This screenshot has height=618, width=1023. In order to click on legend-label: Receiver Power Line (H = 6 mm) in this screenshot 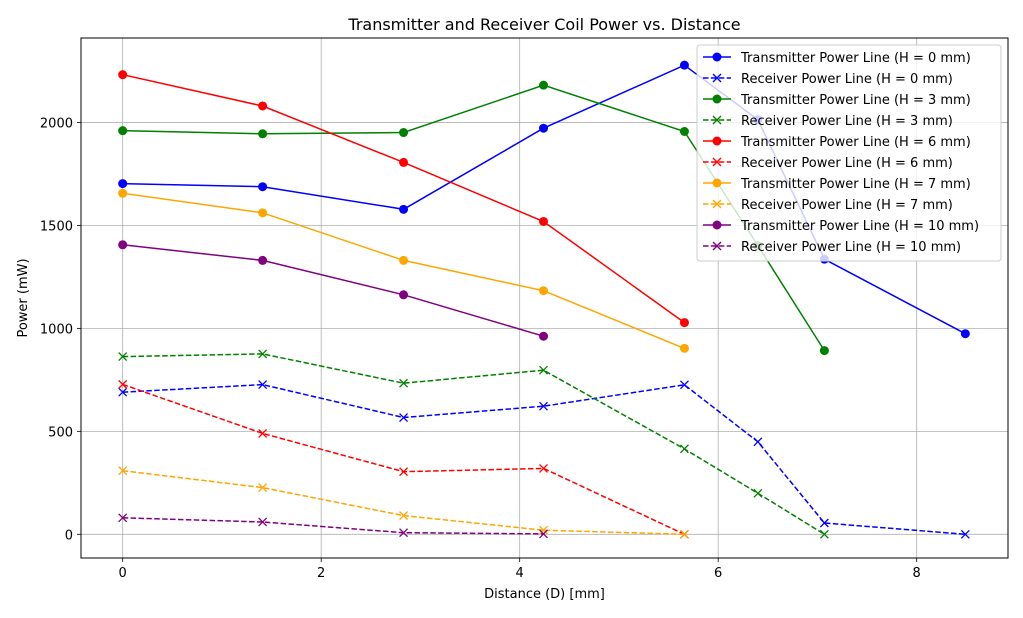, I will do `click(847, 163)`.